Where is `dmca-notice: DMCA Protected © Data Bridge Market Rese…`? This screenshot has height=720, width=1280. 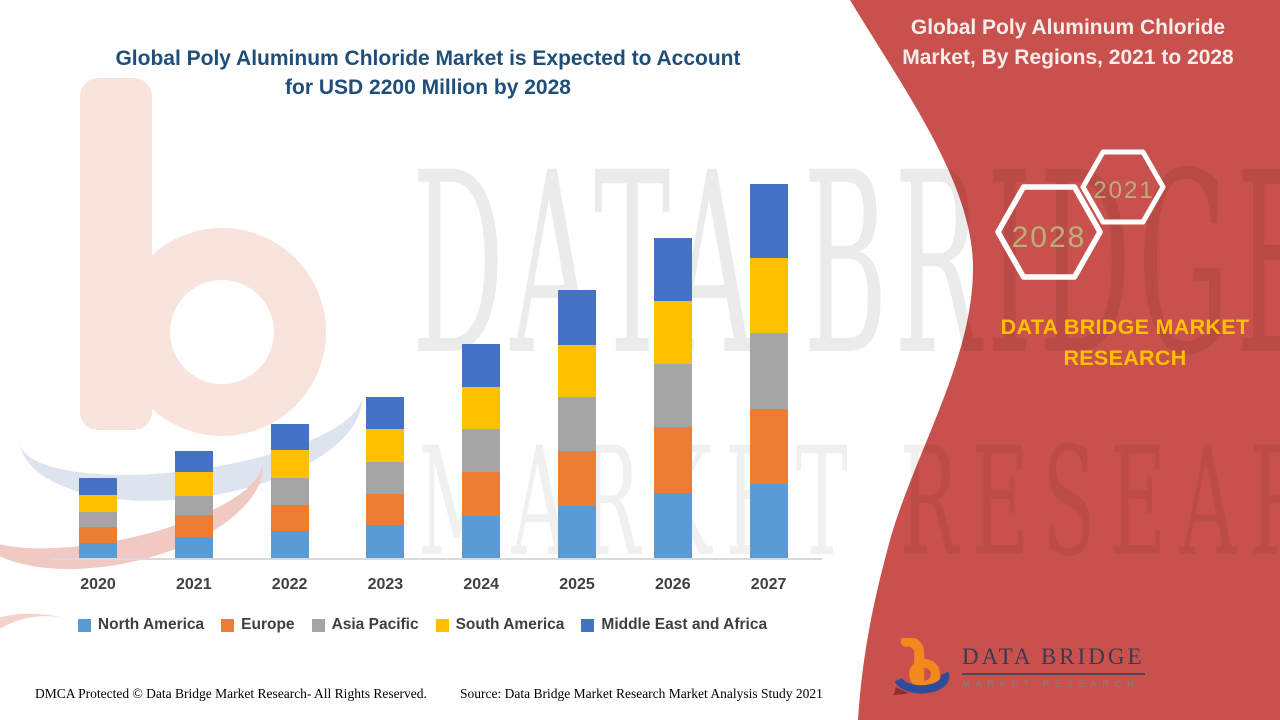 dmca-notice: DMCA Protected © Data Bridge Market Rese… is located at coordinates (231, 693).